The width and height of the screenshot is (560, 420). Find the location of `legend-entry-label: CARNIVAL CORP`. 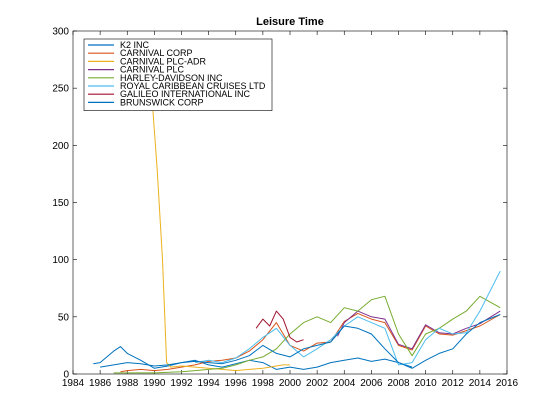

legend-entry-label: CARNIVAL CORP is located at coordinates (156, 53).